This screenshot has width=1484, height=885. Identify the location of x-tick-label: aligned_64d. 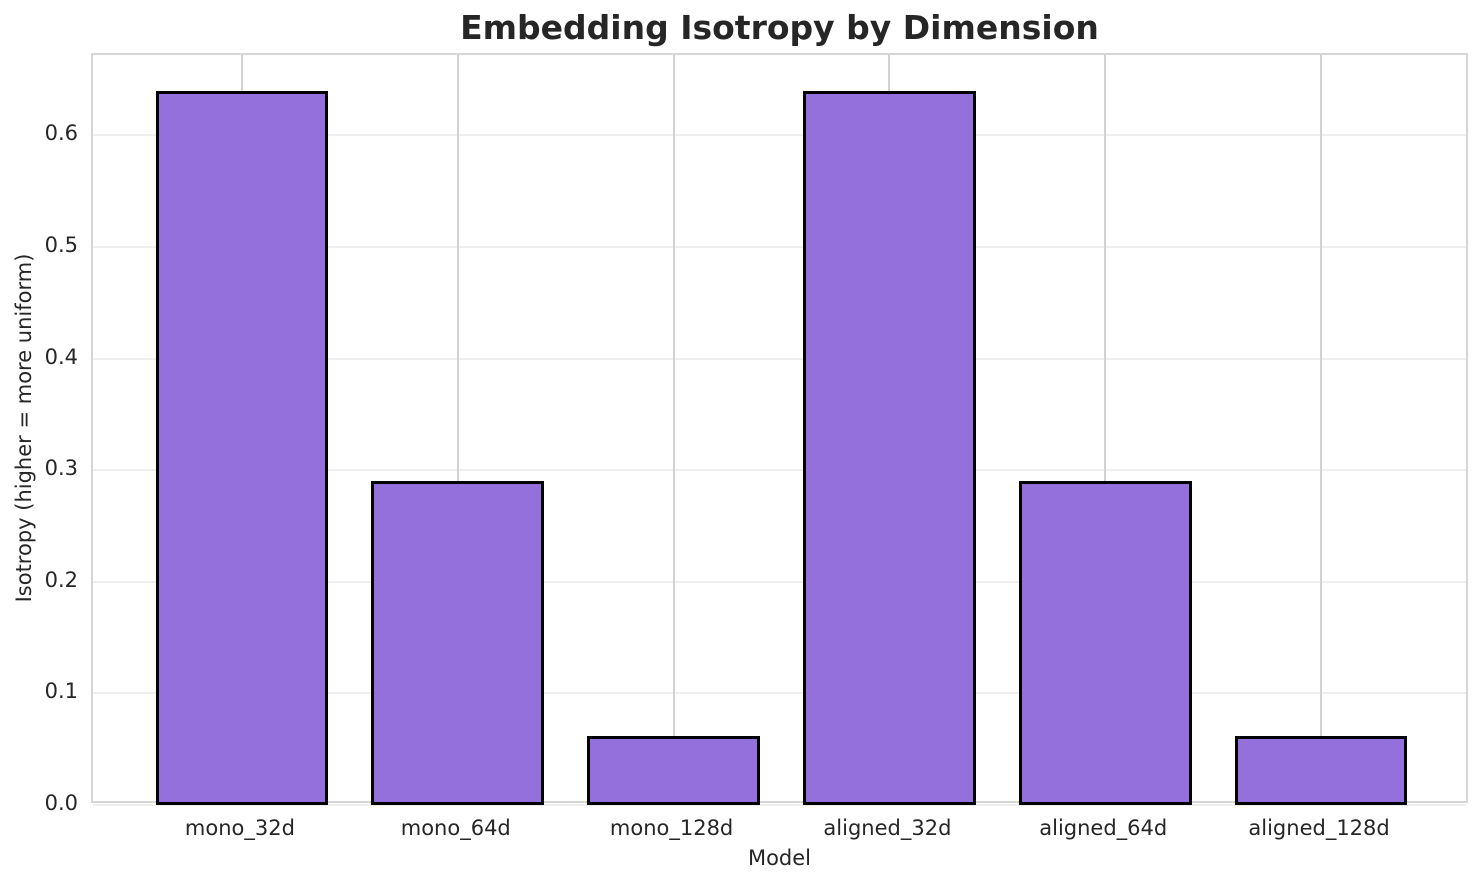
(1103, 828).